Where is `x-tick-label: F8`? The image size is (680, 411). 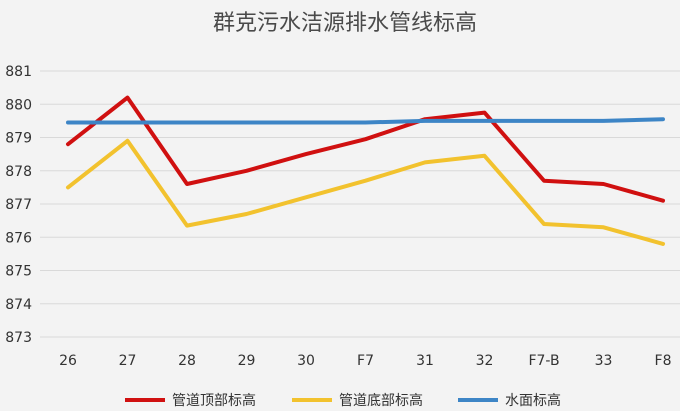 x-tick-label: F8 is located at coordinates (663, 361).